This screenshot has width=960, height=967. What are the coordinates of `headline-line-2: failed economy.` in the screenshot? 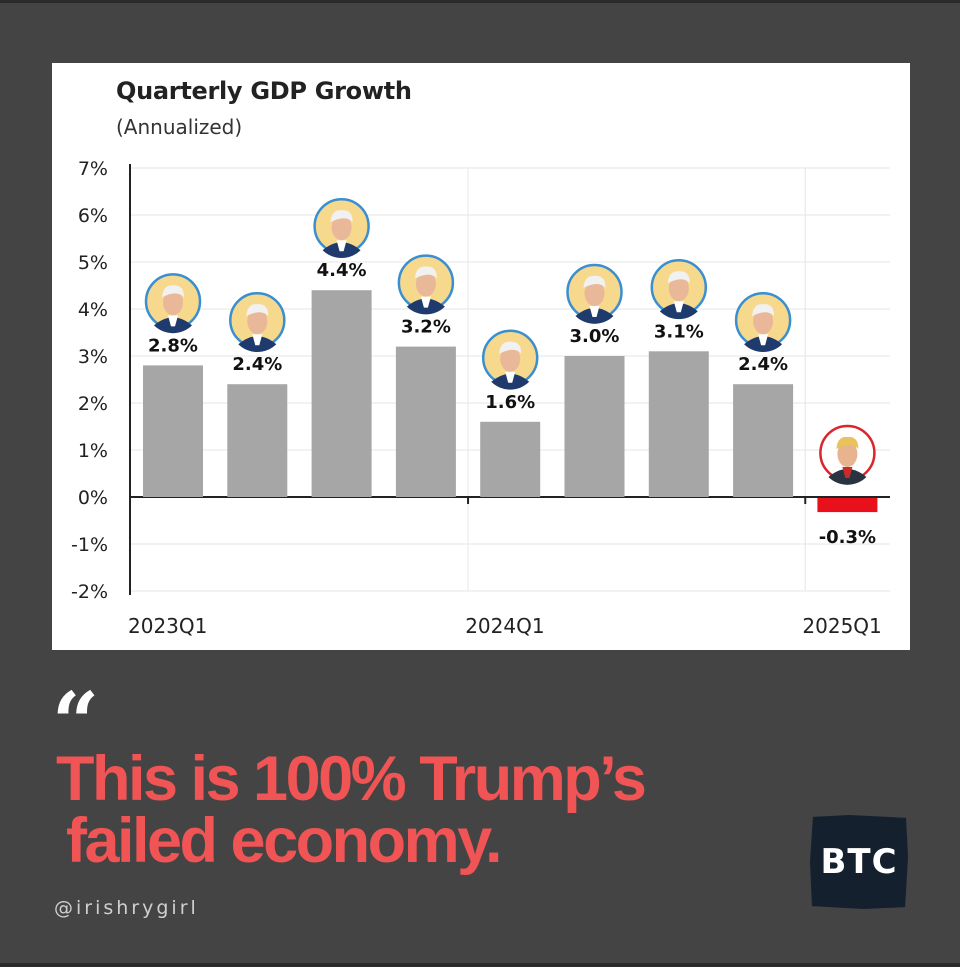 It's located at (284, 841).